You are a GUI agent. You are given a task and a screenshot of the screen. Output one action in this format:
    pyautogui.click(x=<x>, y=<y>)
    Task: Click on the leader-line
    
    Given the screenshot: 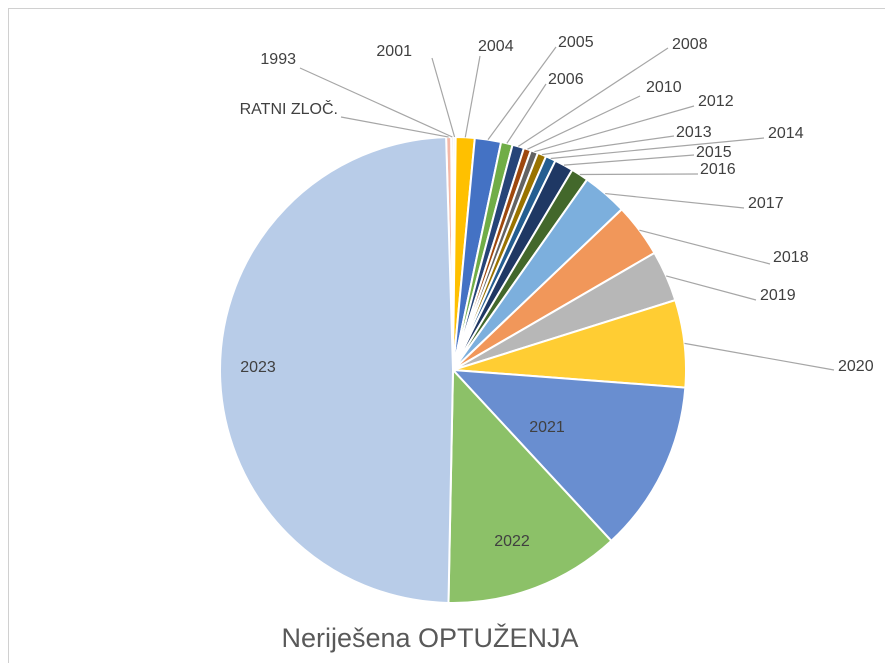 What is the action you would take?
    pyautogui.click(x=639, y=174)
    